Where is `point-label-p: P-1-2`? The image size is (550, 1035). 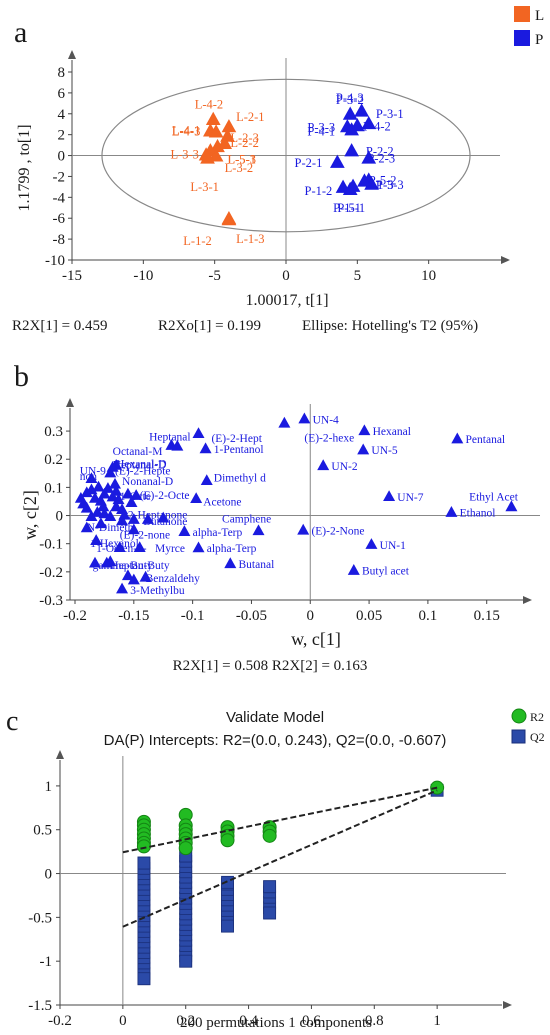
point-label-p: P-1-2 is located at coordinates (319, 191).